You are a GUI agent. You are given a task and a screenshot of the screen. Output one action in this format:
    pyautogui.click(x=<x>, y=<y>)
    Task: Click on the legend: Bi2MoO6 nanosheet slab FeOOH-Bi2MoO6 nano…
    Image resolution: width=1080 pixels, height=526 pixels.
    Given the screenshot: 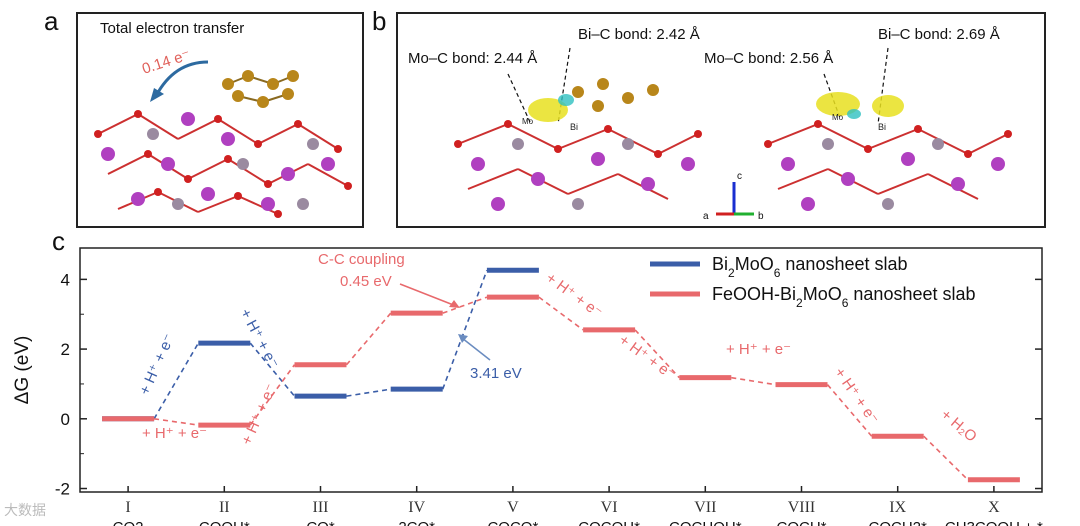 What is the action you would take?
    pyautogui.click(x=813, y=282)
    